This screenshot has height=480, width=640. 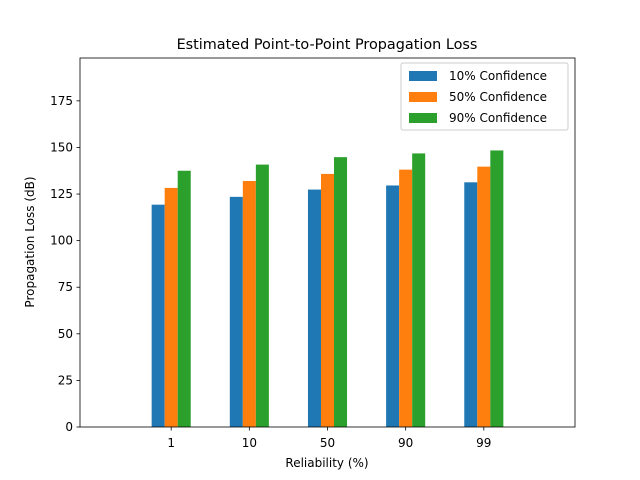 I want to click on y-tick-label: 125, so click(x=61, y=194).